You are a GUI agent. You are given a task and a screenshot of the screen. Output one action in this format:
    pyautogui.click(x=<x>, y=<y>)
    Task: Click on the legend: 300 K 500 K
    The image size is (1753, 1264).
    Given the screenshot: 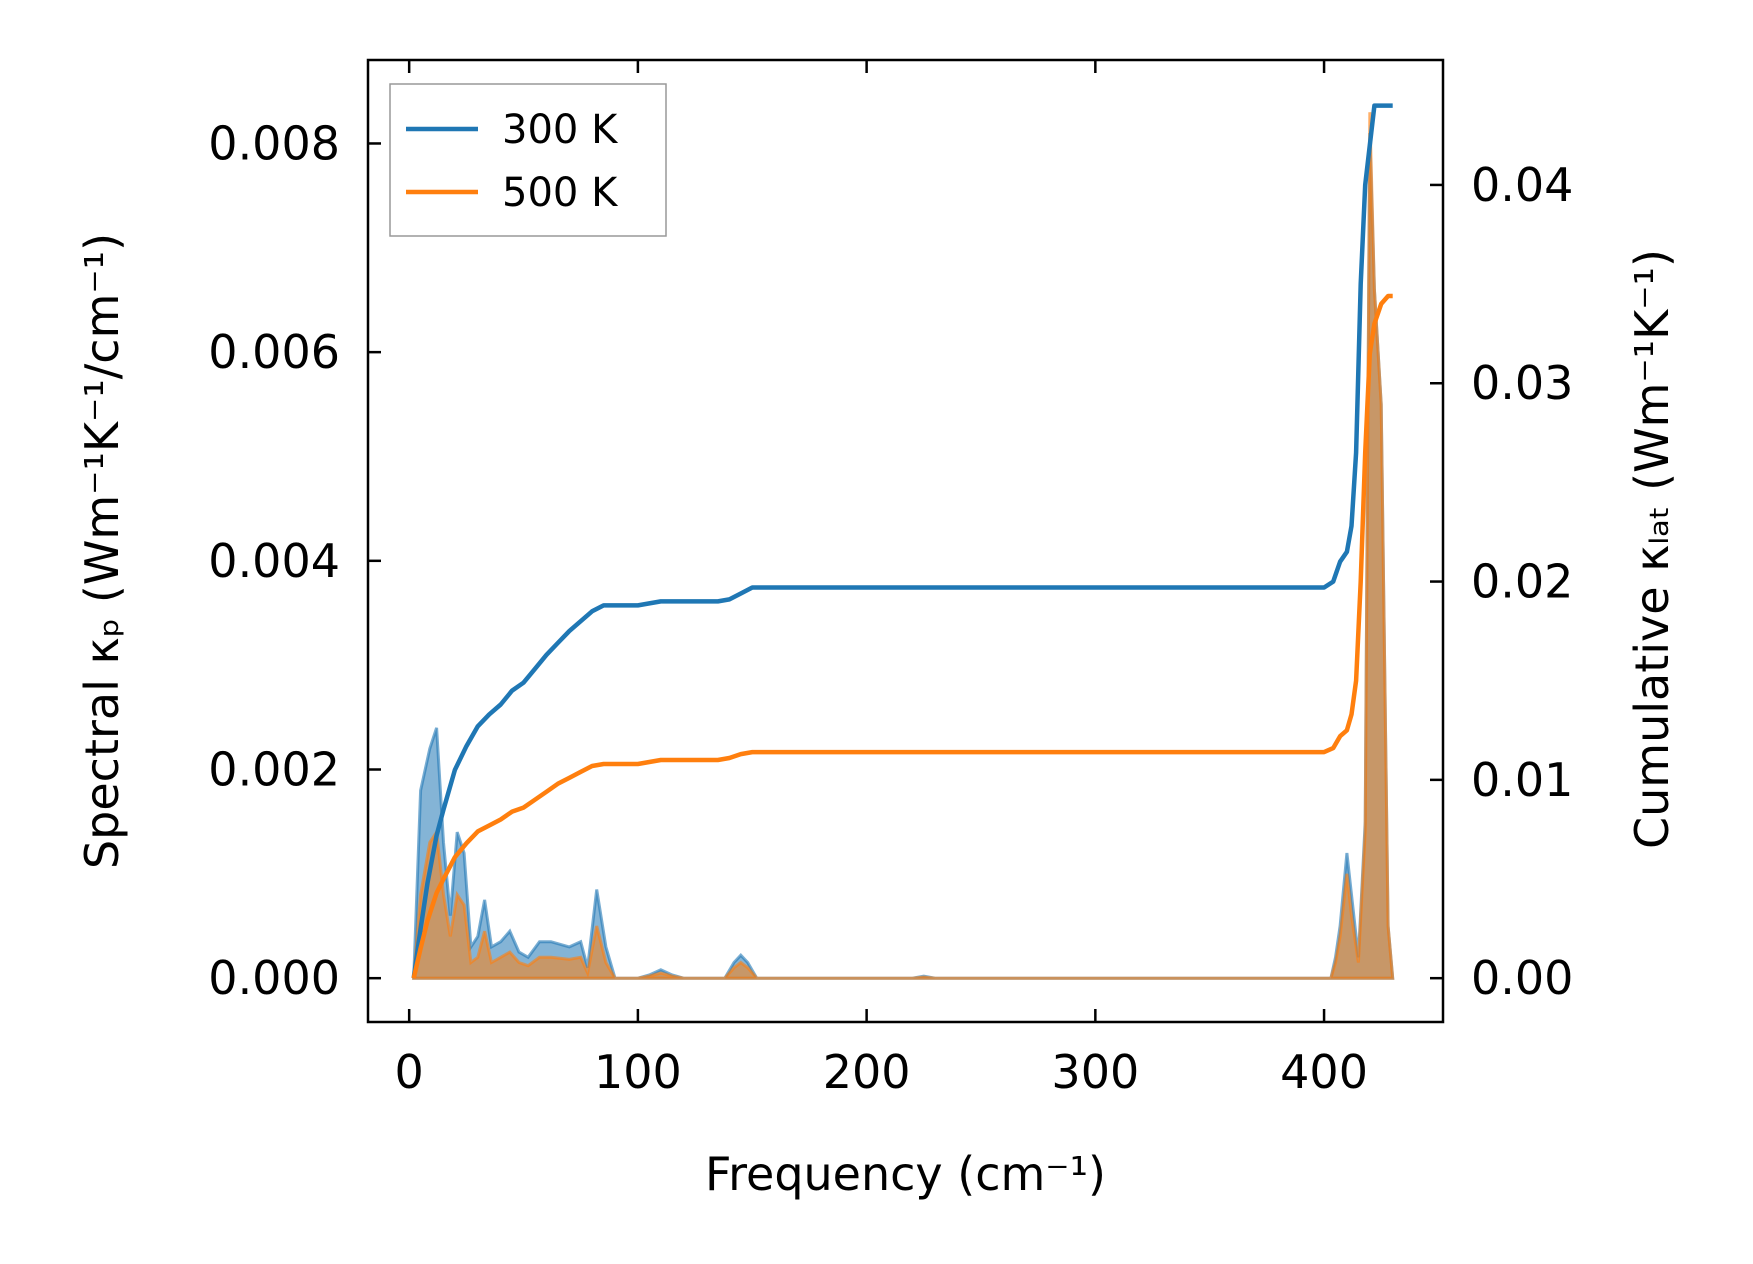 What is the action you would take?
    pyautogui.click(x=528, y=160)
    